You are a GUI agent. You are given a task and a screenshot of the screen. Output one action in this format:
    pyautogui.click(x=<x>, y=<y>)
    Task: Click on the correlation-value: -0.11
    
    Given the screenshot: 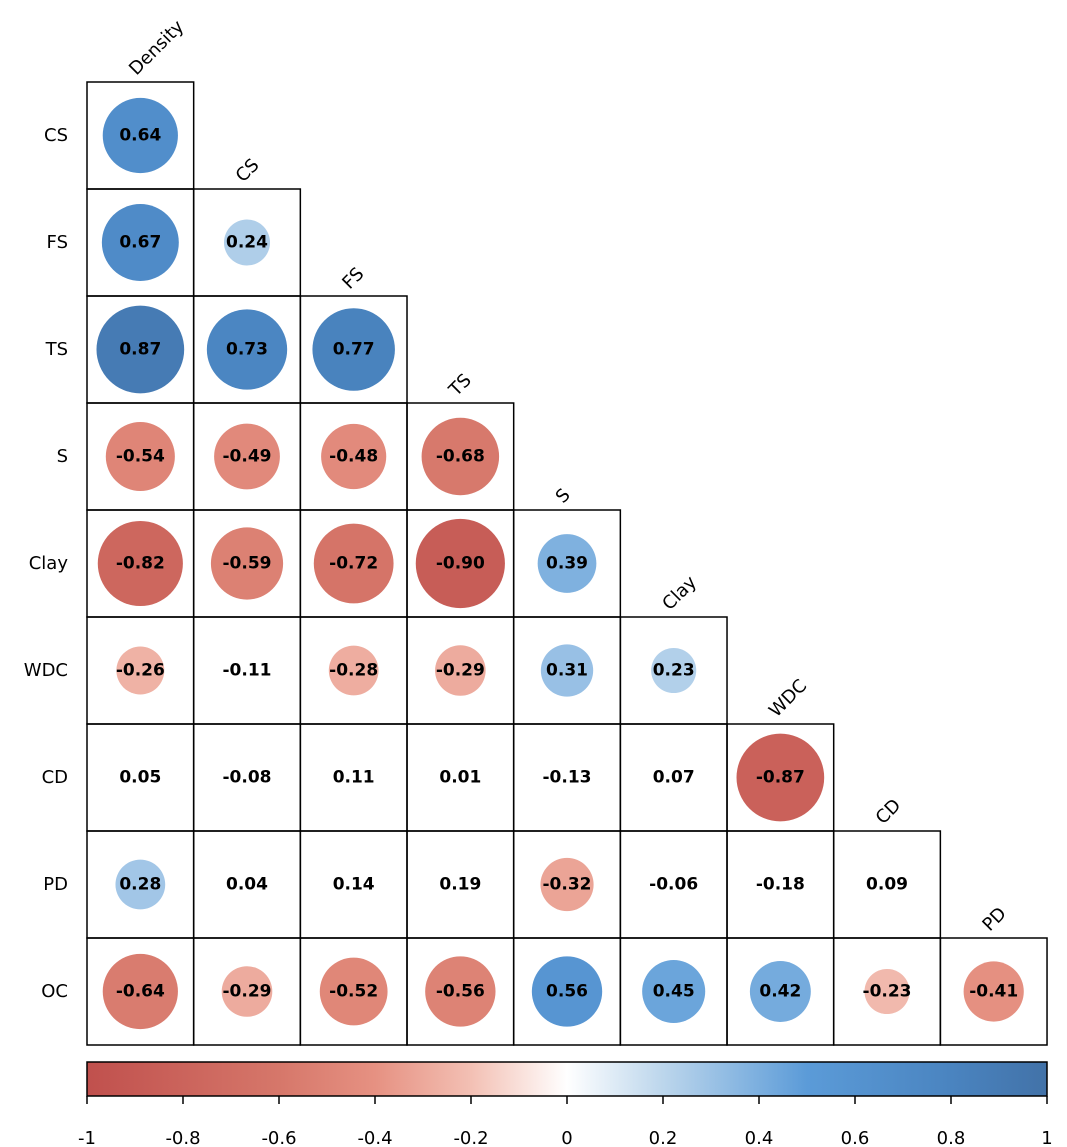 What is the action you would take?
    pyautogui.click(x=247, y=671)
    